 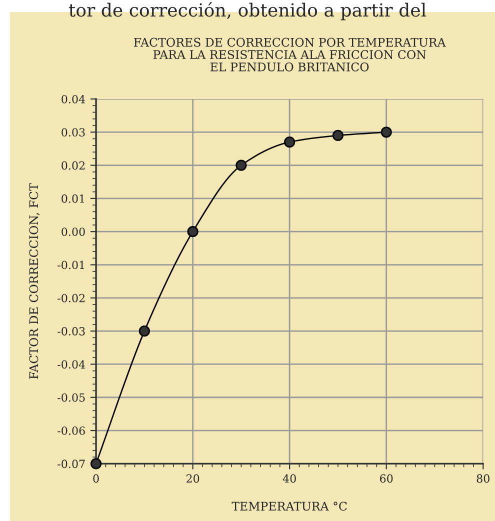 What do you see at coordinates (73, 198) in the screenshot?
I see `y-tick-label: 0.01` at bounding box center [73, 198].